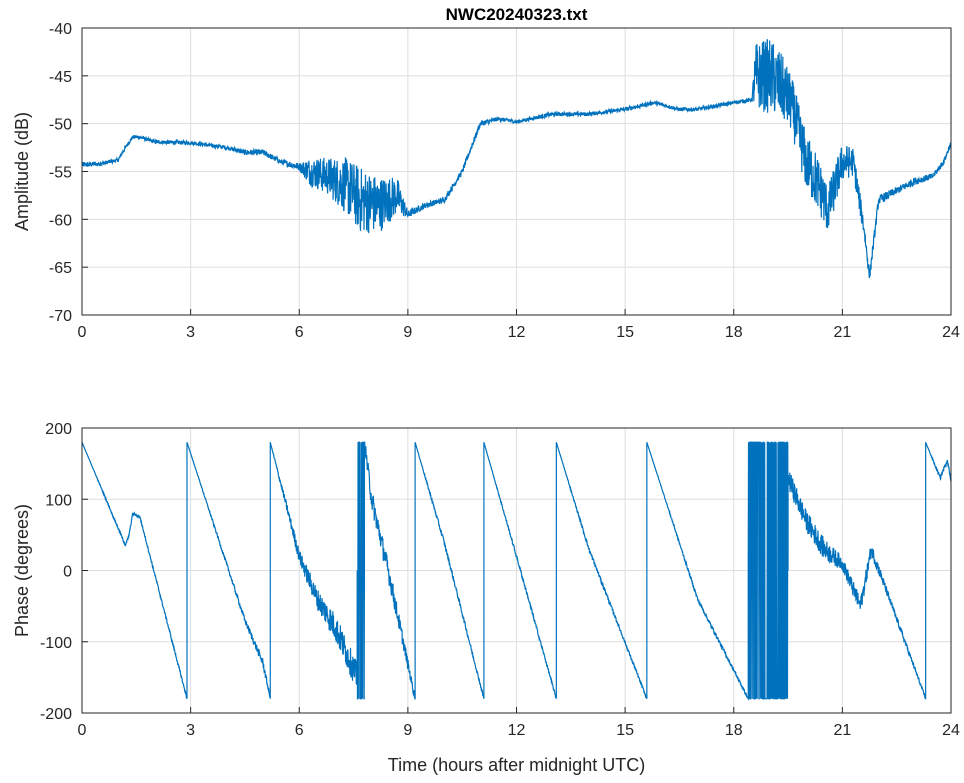 The image size is (964, 783). What do you see at coordinates (67, 572) in the screenshot?
I see `y-tick-label: 0` at bounding box center [67, 572].